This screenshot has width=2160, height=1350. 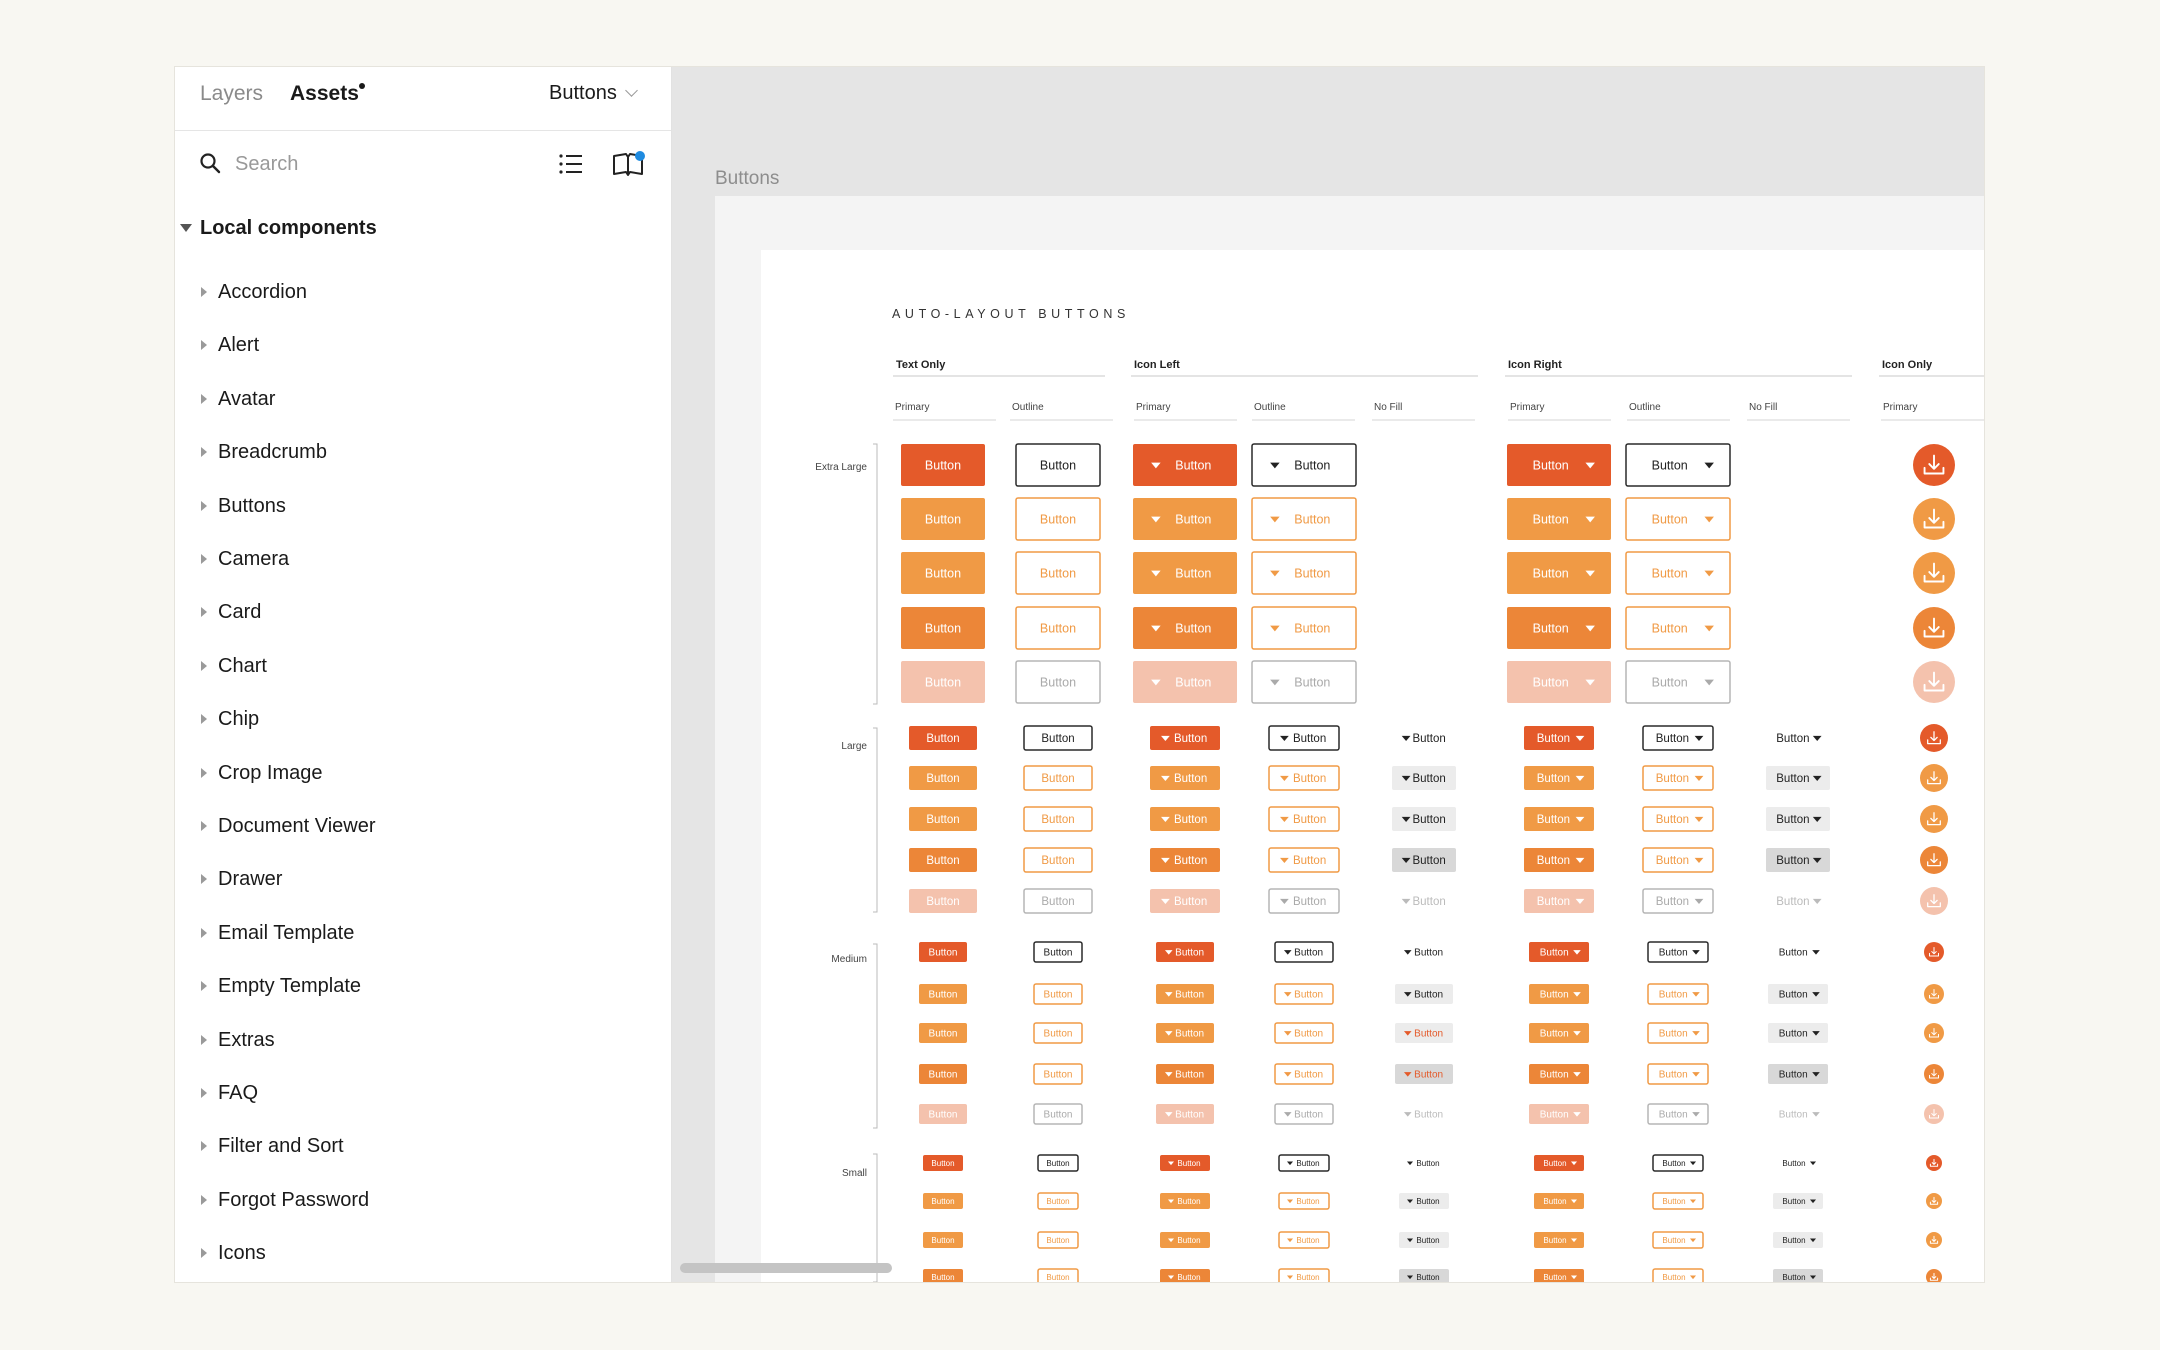 I want to click on local-components-heading: Local components, so click(x=288, y=228).